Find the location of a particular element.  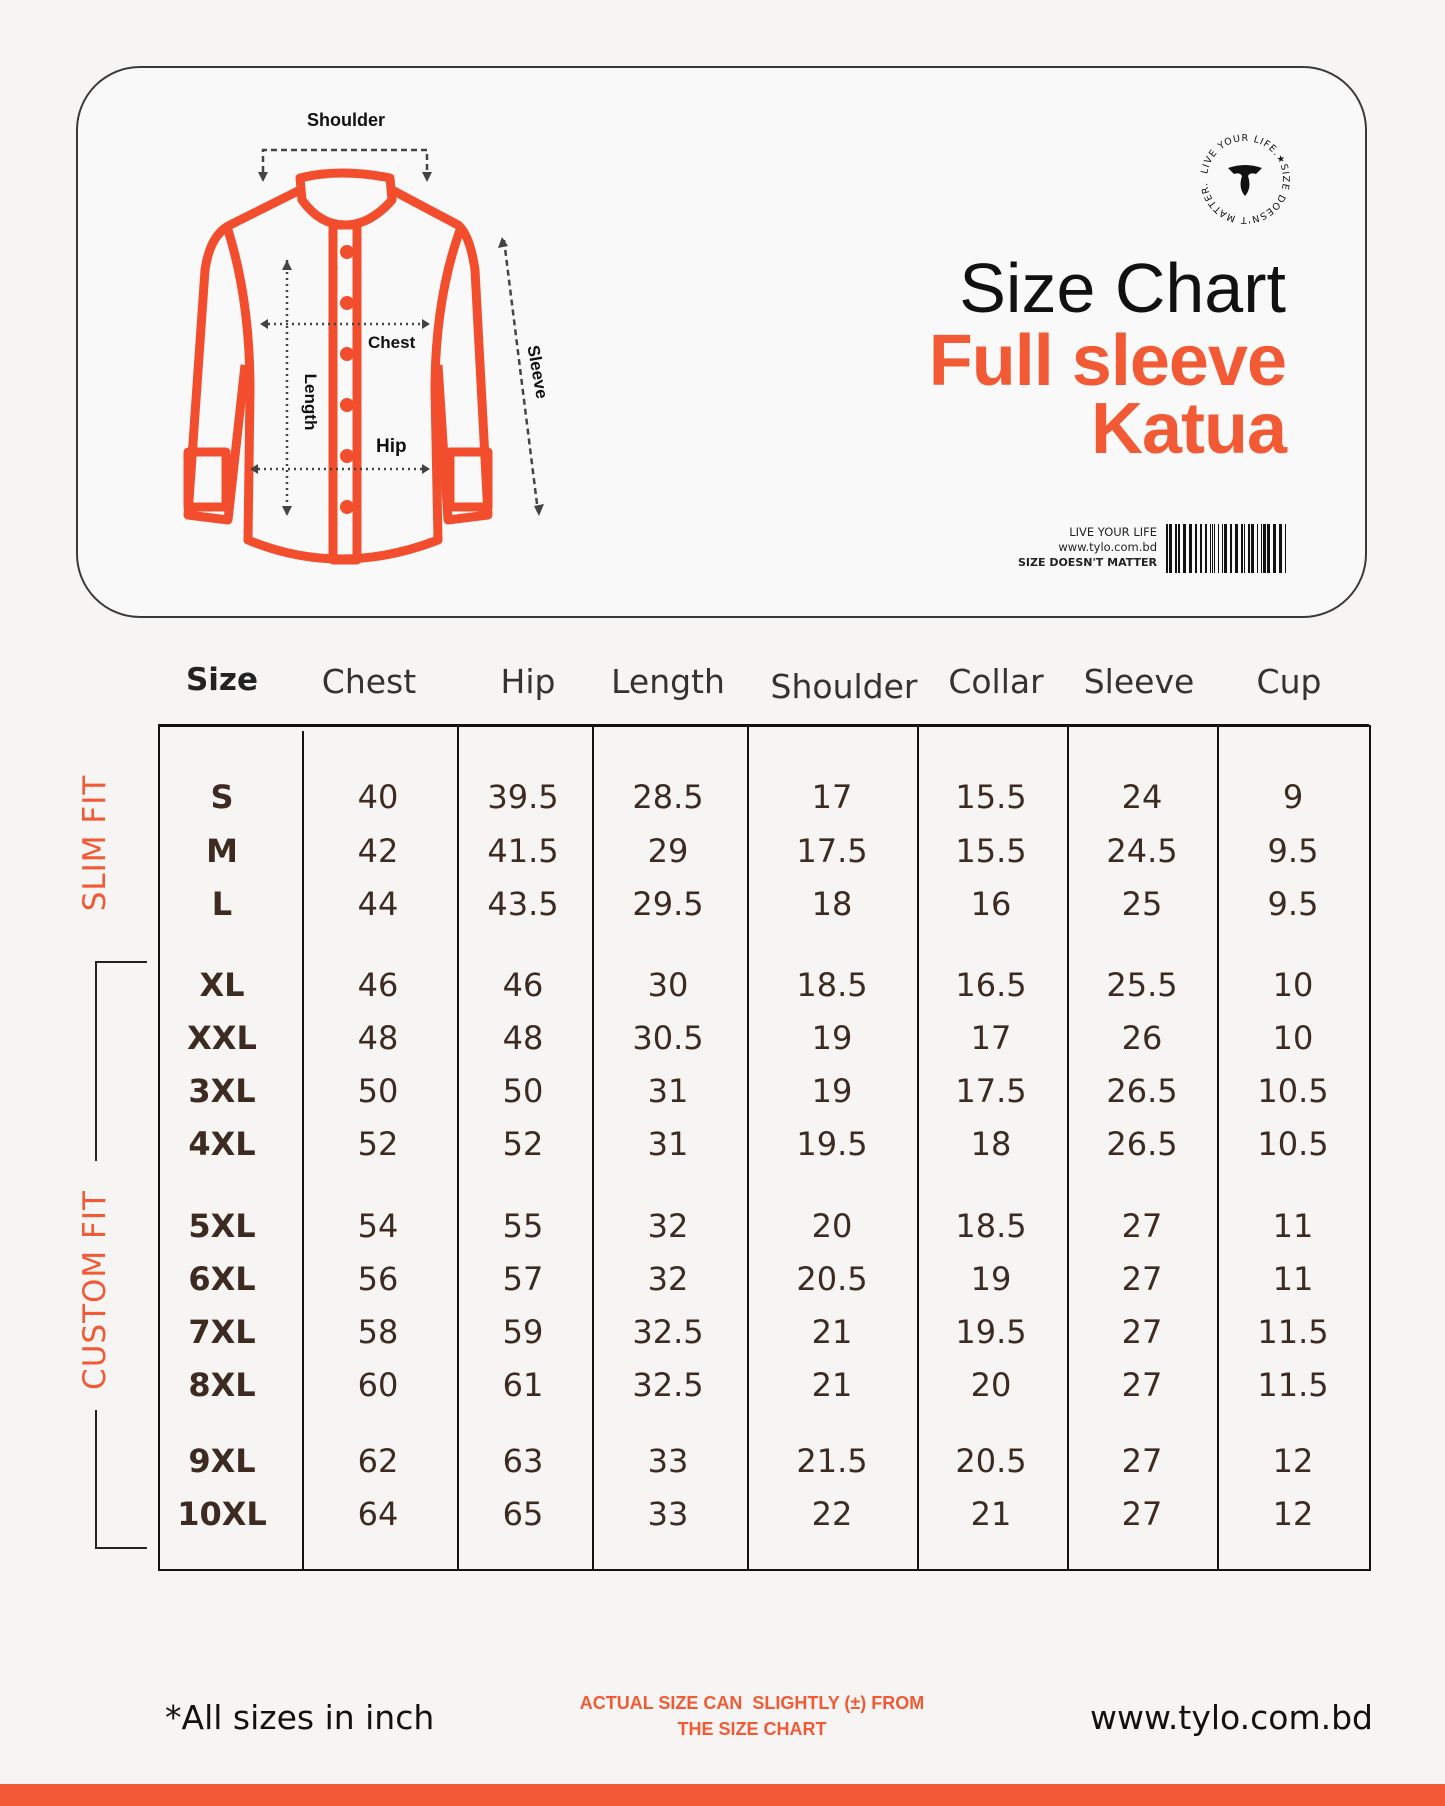

cell-chest: 58 is located at coordinates (378, 1332).